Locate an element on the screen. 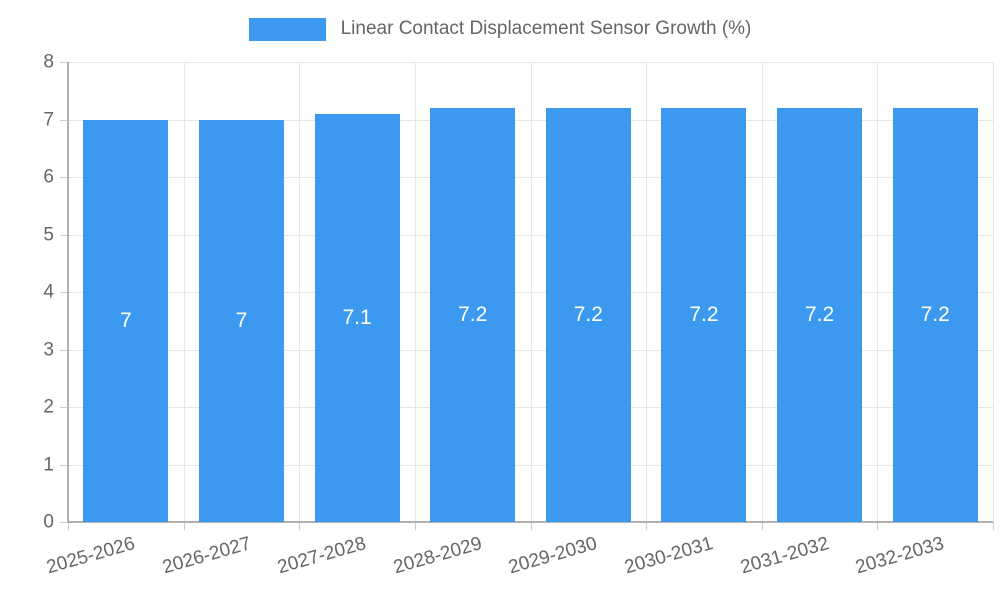 The image size is (1000, 600). y-axis-label: 5 is located at coordinates (48, 234).